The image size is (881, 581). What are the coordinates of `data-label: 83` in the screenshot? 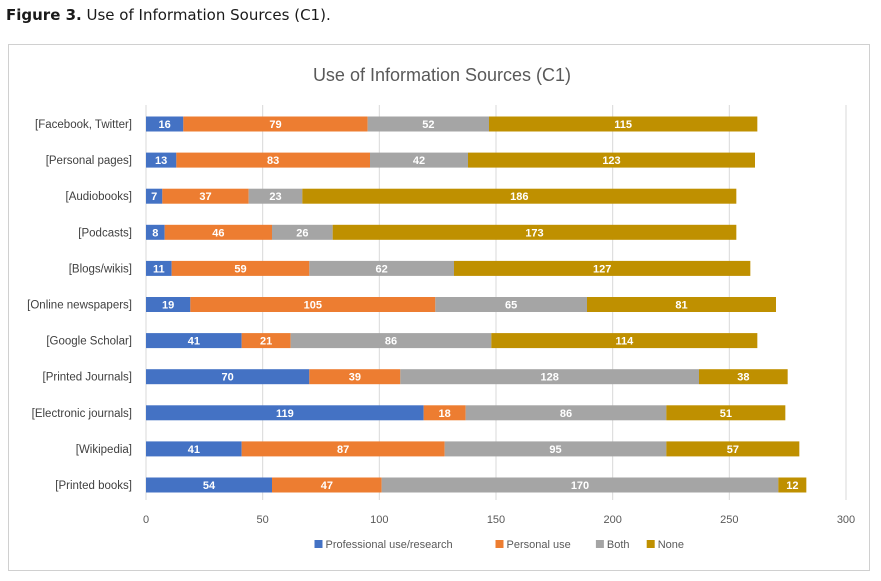 It's located at (273, 161).